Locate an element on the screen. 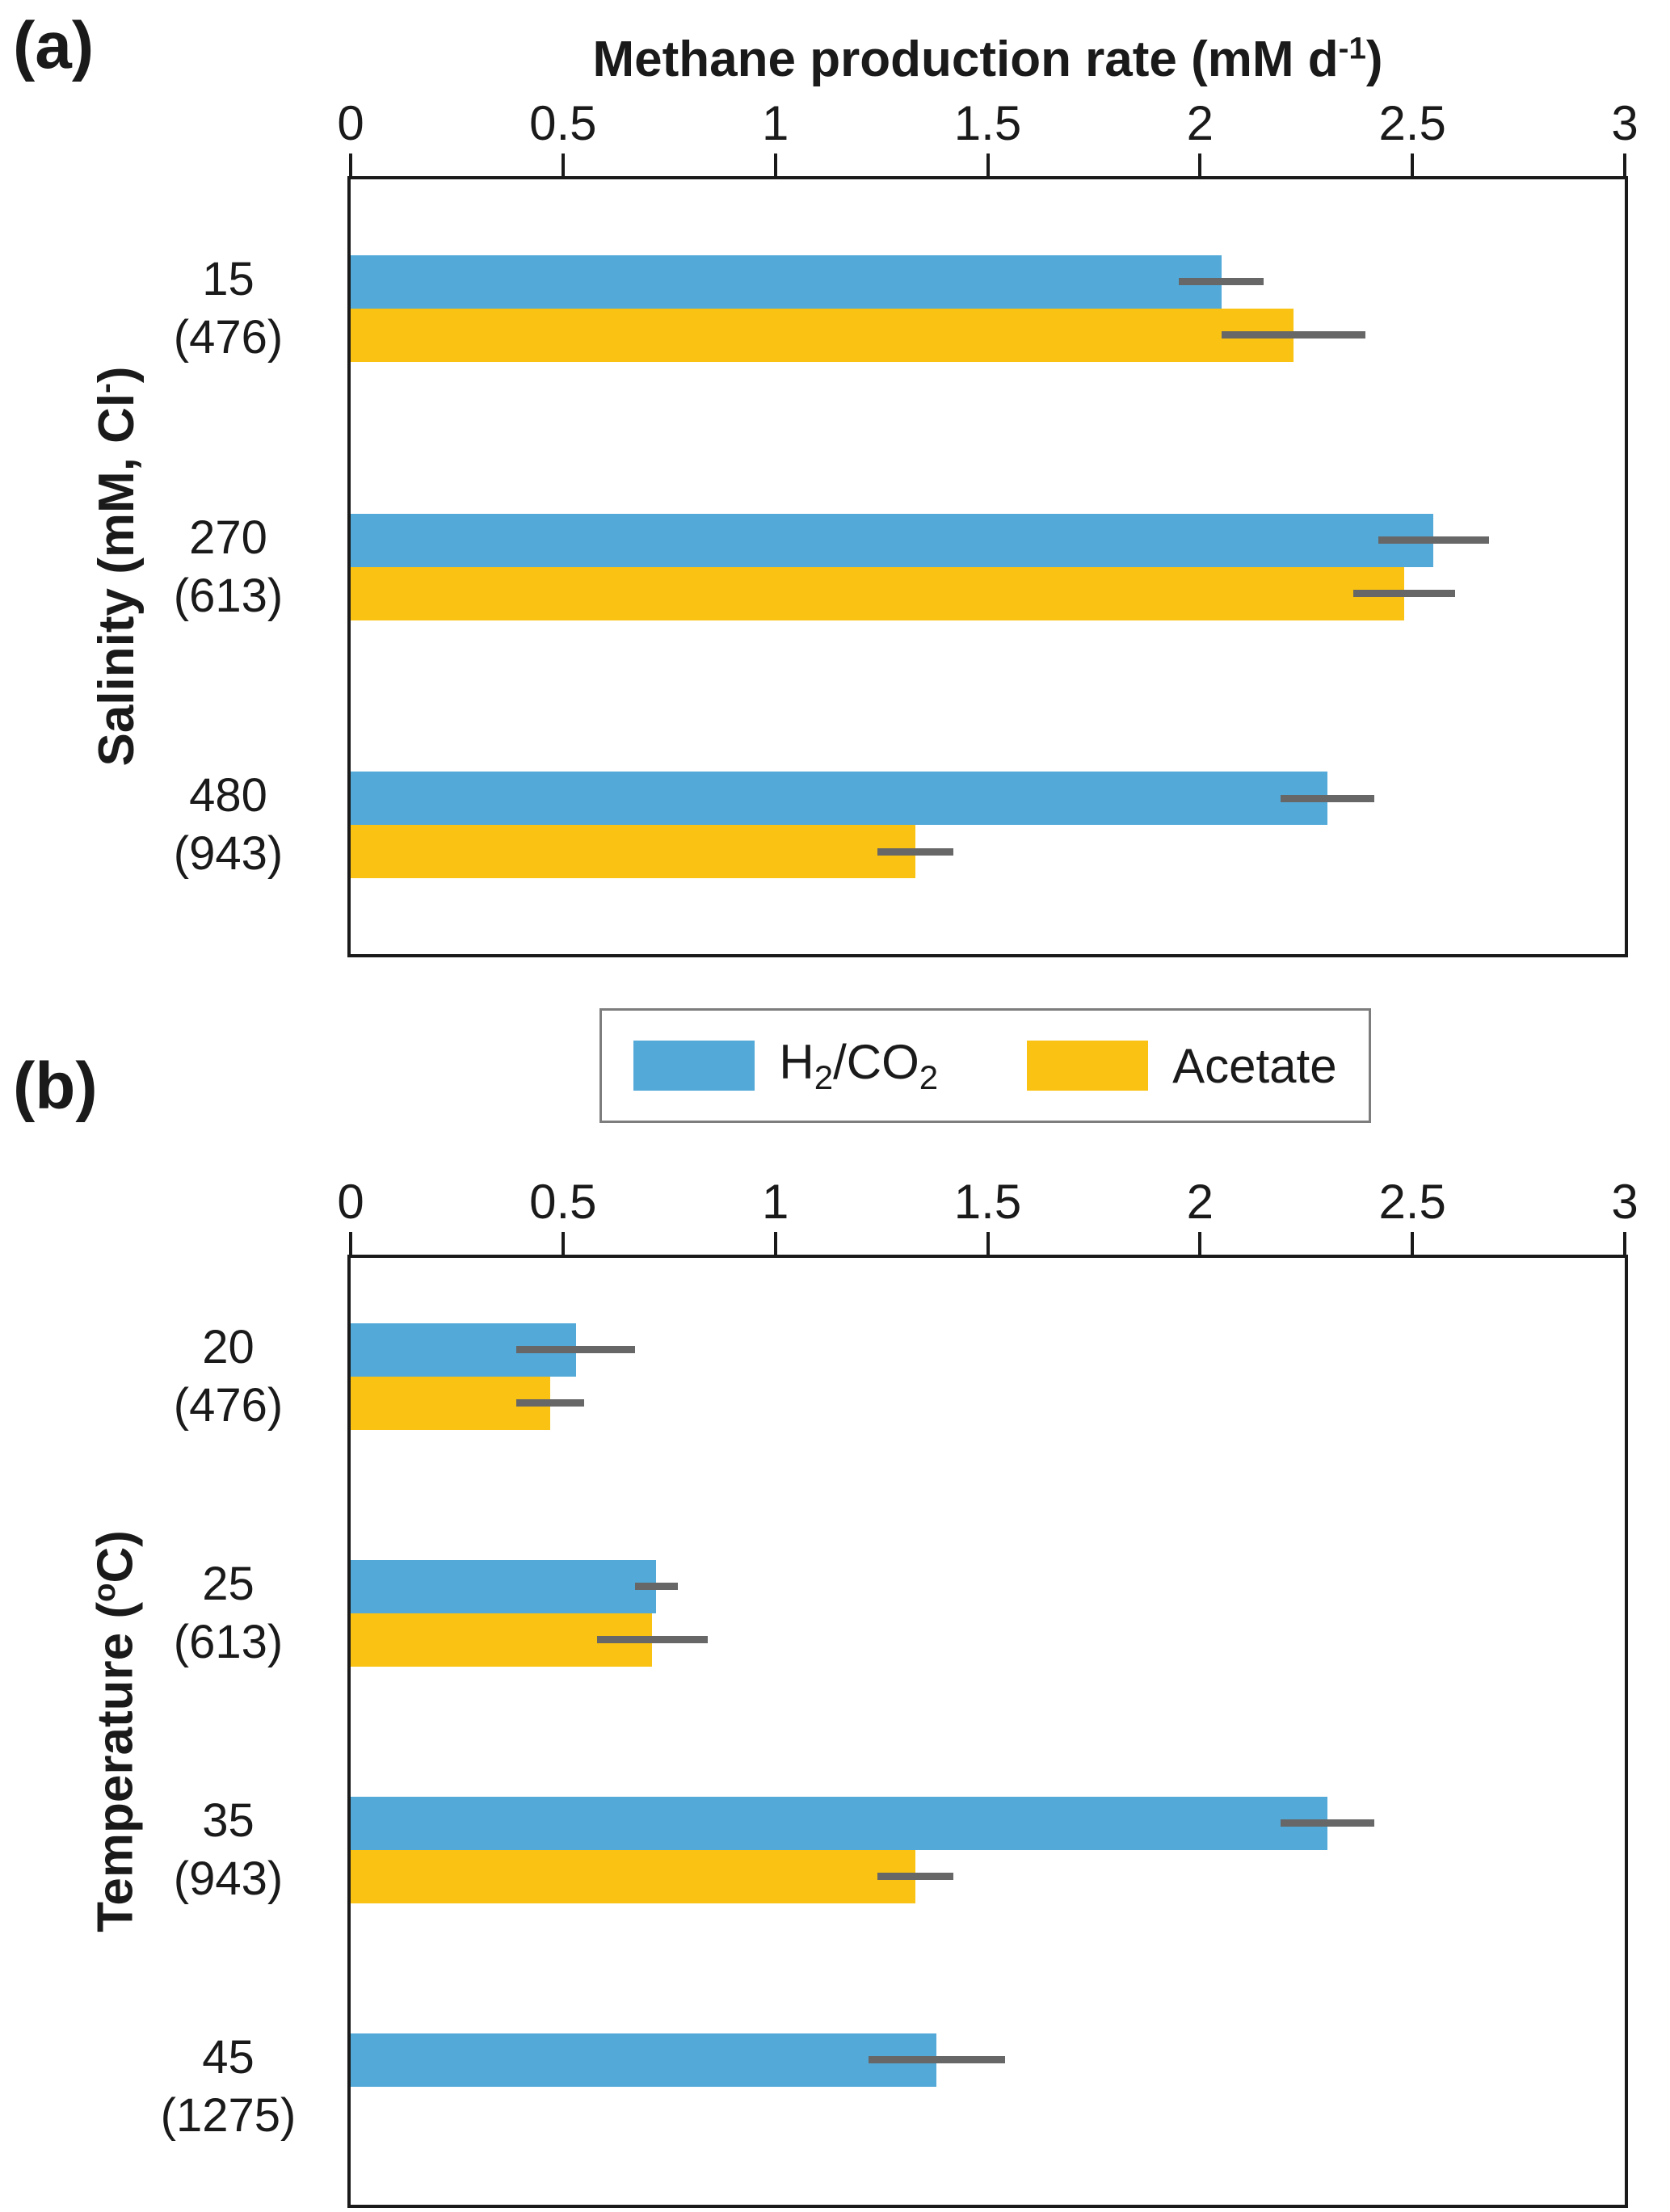  legend: H2/CO2 Acetate is located at coordinates (985, 1065).